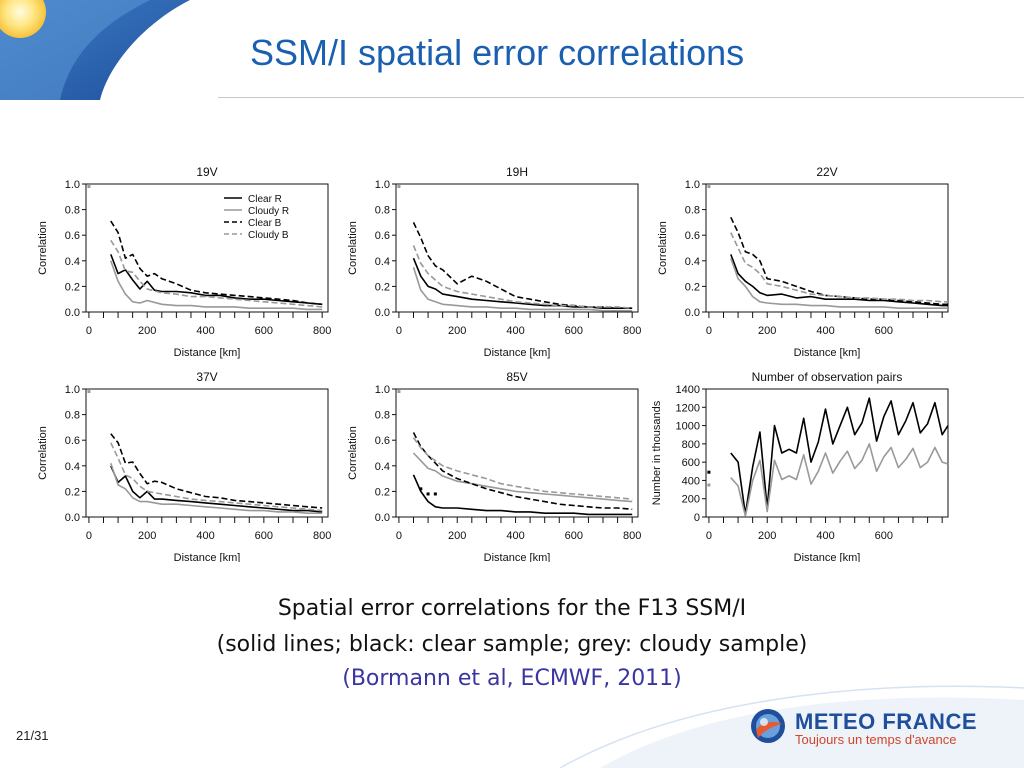 The width and height of the screenshot is (1024, 768). What do you see at coordinates (886, 721) in the screenshot?
I see `logo-name: METEO FRANCE` at bounding box center [886, 721].